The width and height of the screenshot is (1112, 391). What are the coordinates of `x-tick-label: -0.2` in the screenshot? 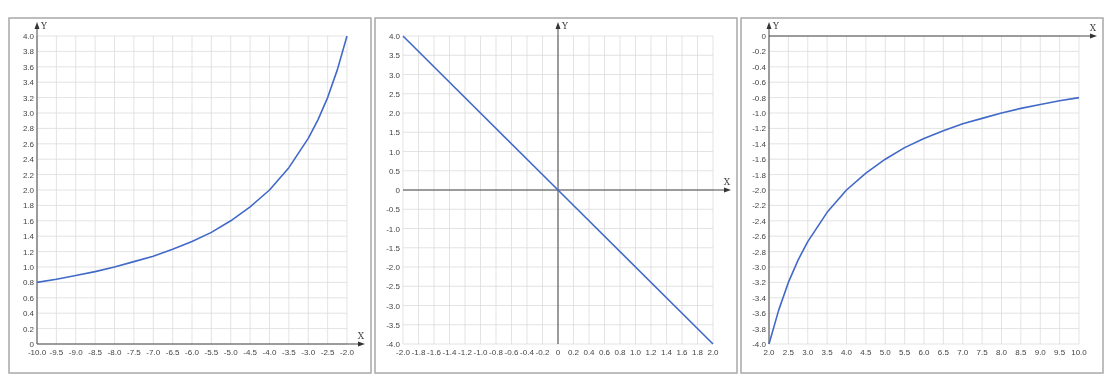 It's located at (542, 352).